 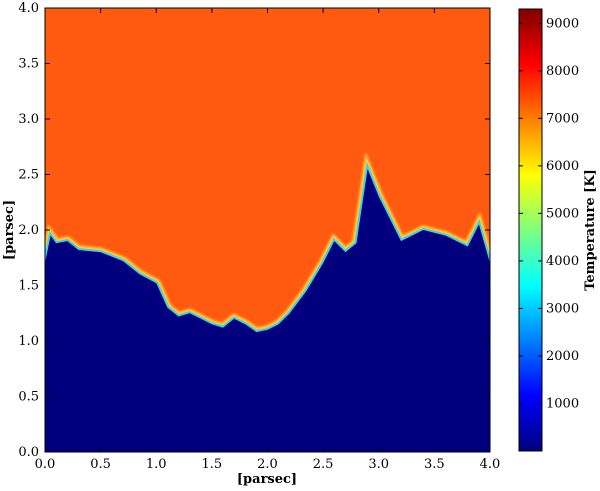 What do you see at coordinates (562, 261) in the screenshot?
I see `colorbar-tick-label: 4000` at bounding box center [562, 261].